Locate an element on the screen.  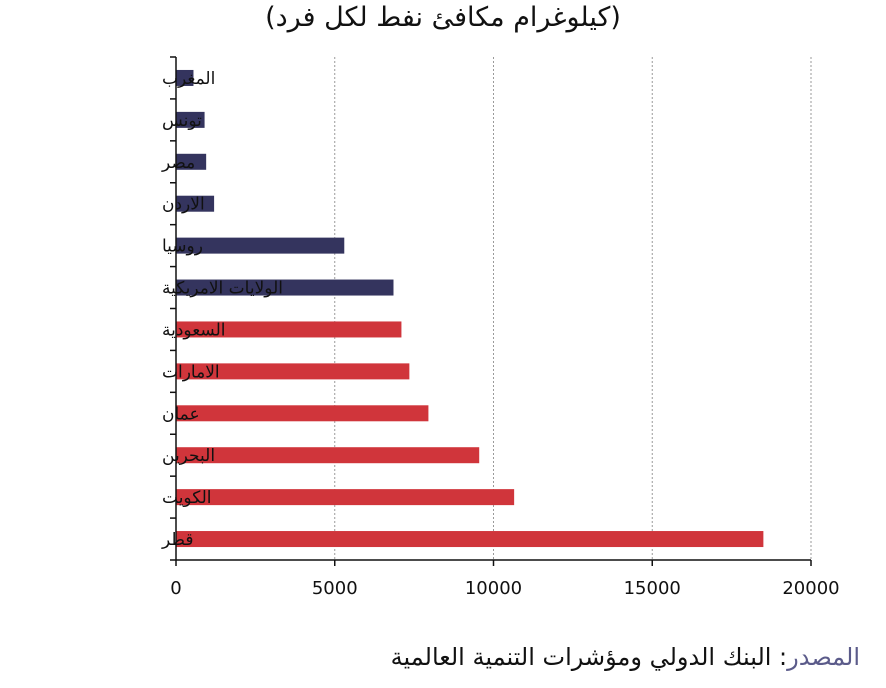
category-label-4: روسيا is located at coordinates (182, 247).